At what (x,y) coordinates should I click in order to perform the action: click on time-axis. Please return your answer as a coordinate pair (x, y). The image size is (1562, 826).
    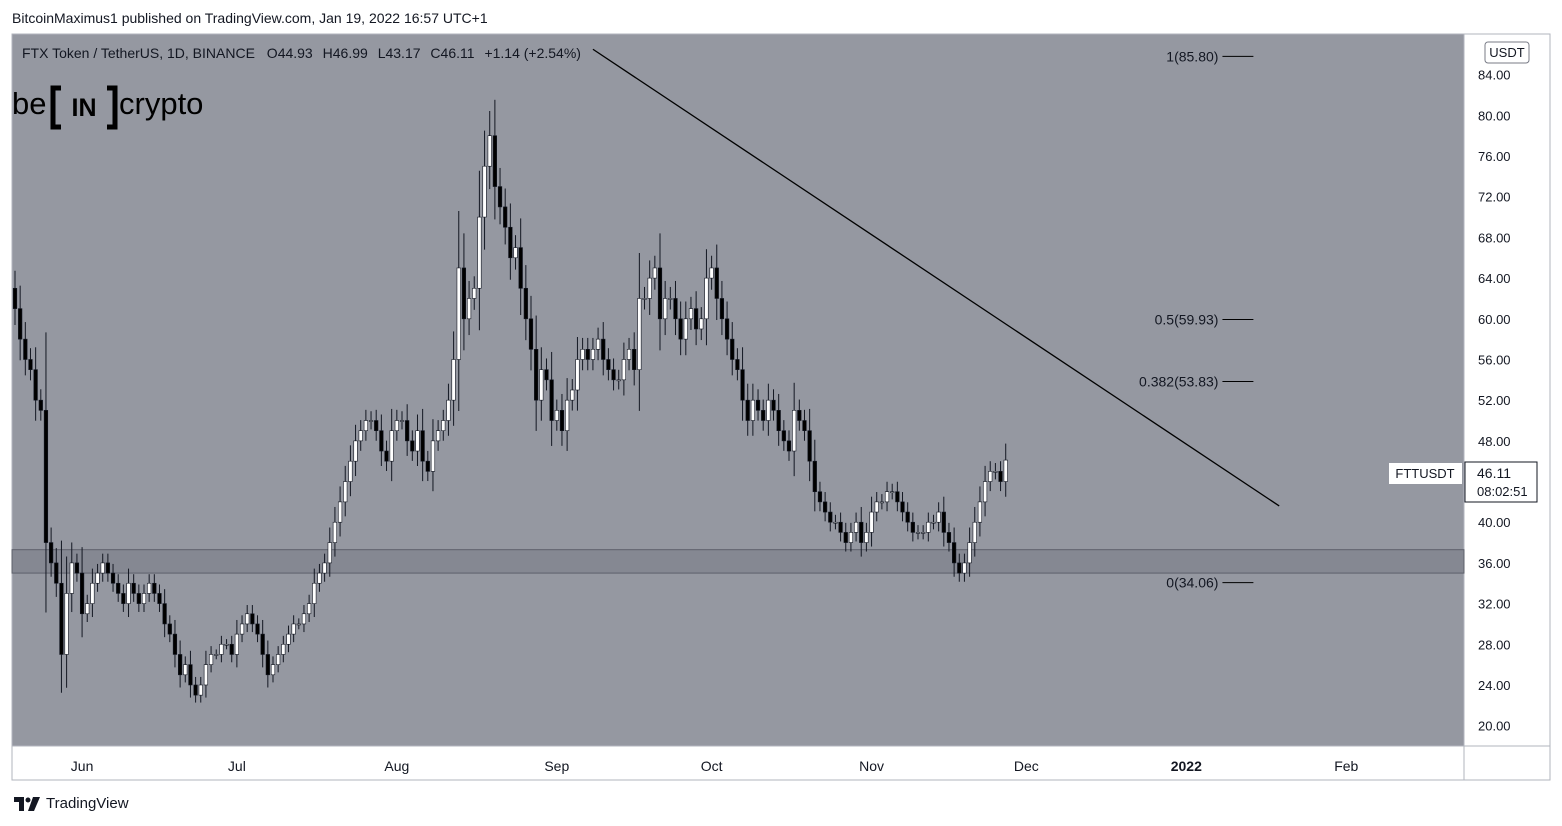
    Looking at the image, I should click on (781, 763).